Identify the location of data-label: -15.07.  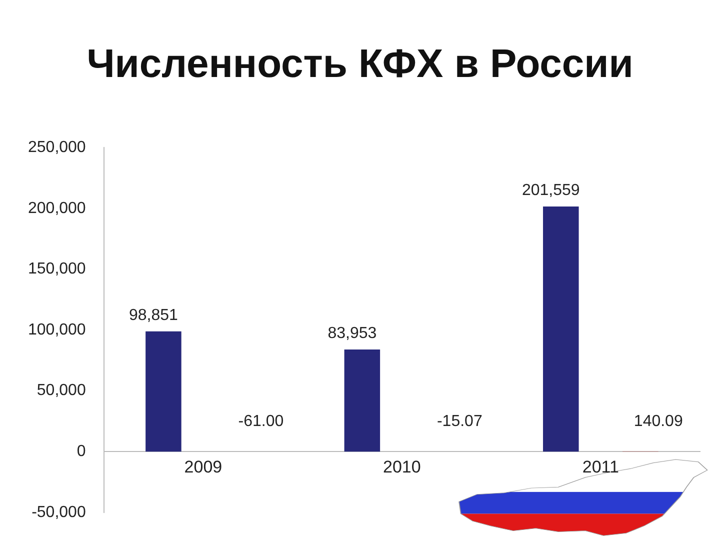
(459, 421).